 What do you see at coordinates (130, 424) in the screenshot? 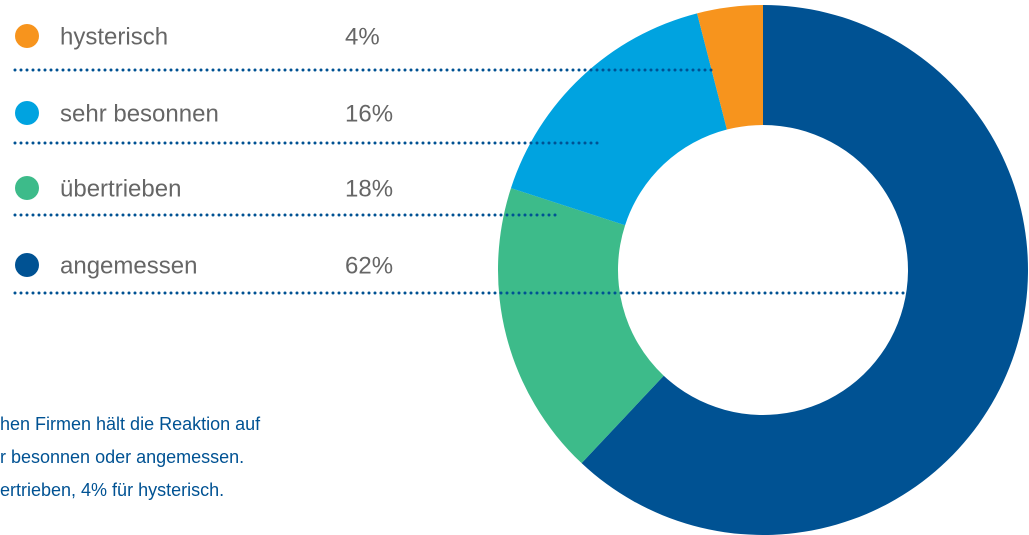
I see `annotation: hen Firmen hält die Reaktion auf` at bounding box center [130, 424].